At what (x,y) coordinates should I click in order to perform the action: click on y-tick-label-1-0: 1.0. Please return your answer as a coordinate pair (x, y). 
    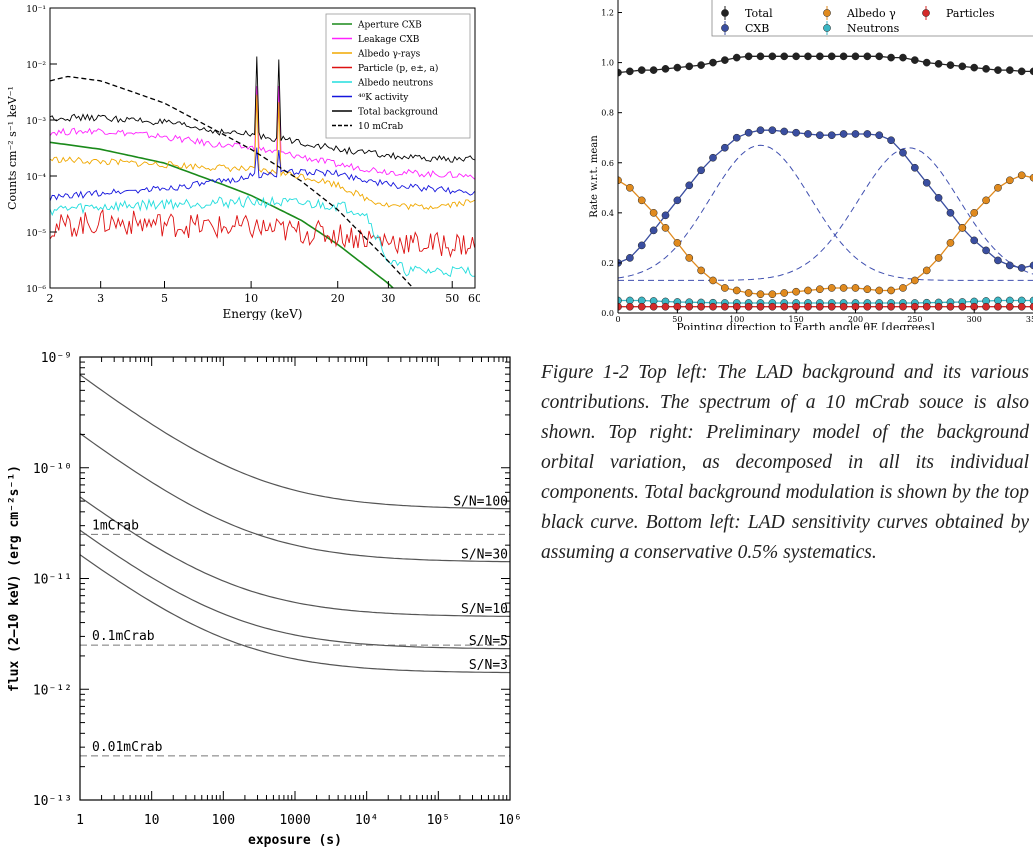
    Looking at the image, I should click on (607, 63).